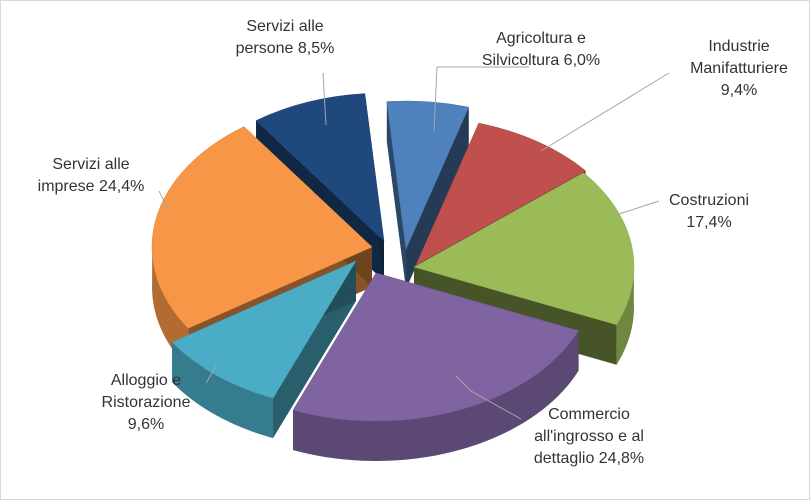 Image resolution: width=810 pixels, height=501 pixels. Describe the element at coordinates (285, 37) in the screenshot. I see `label-servizi-alle-persone: Servizi alle persone 8,5%` at that location.